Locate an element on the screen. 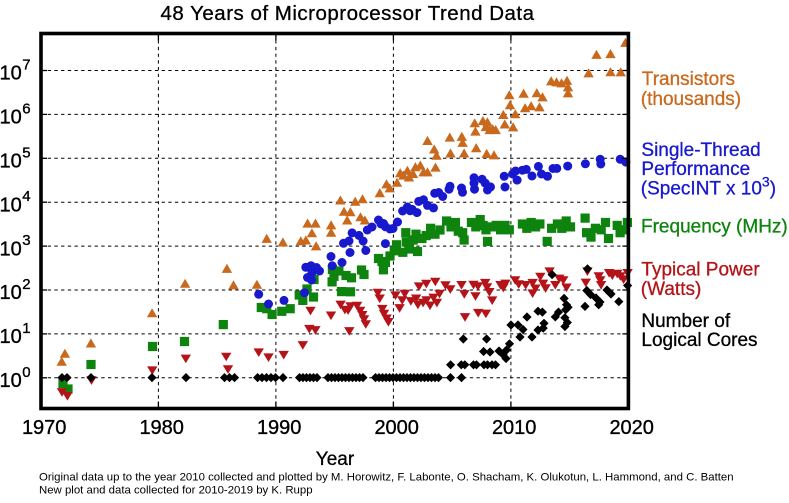 The image size is (789, 503). svg-text: 4 is located at coordinates (26, 196).